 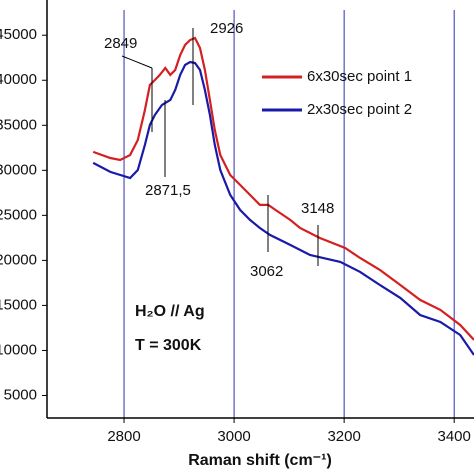 I want to click on y-tick-label: 45000, so click(x=18, y=34).